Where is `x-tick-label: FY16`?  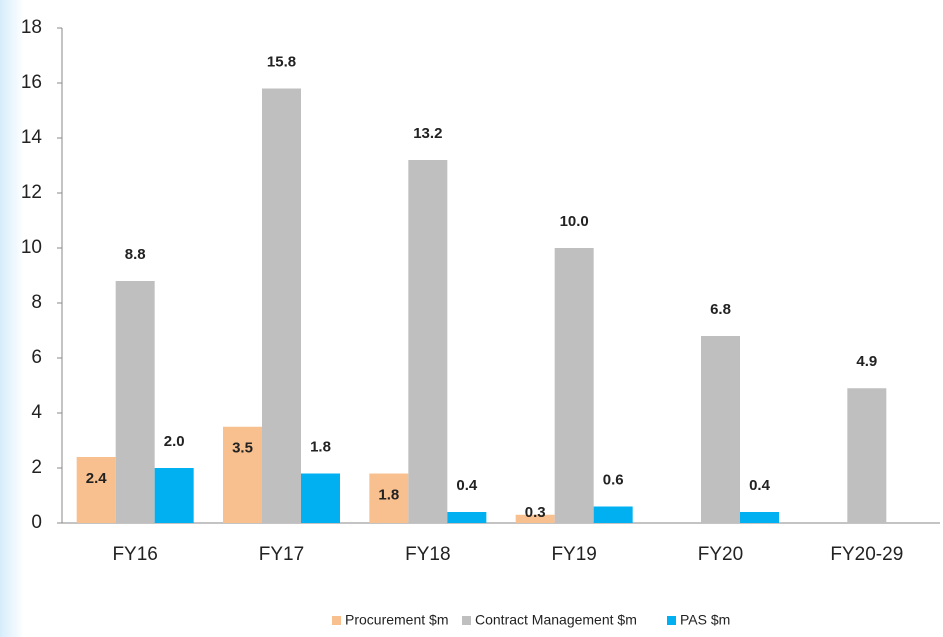
x-tick-label: FY16 is located at coordinates (134, 554).